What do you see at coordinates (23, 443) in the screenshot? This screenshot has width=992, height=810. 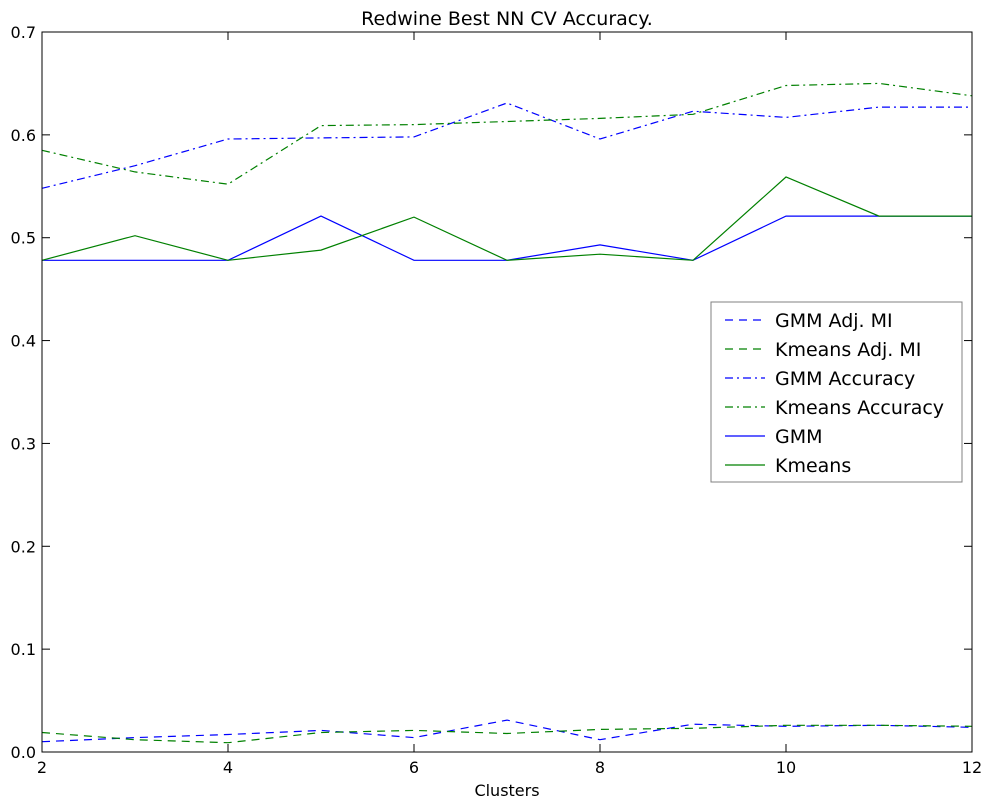 I see `y-tick-label: 0.3` at bounding box center [23, 443].